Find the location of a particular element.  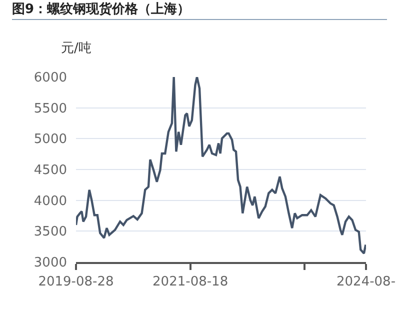

y-tick-label: 4000 is located at coordinates (50, 201).